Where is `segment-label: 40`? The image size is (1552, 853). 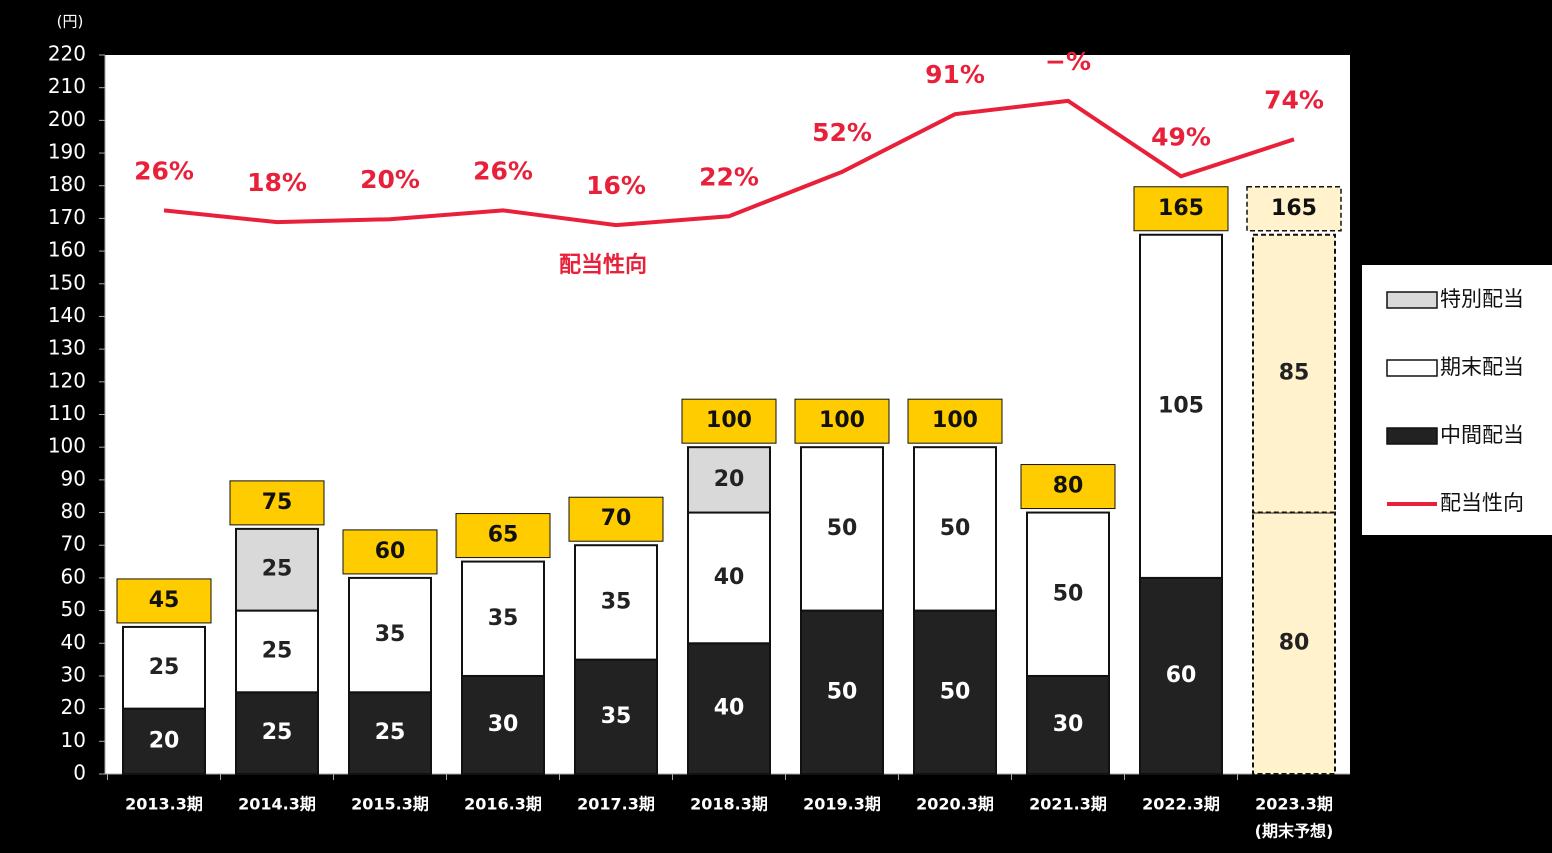 segment-label: 40 is located at coordinates (729, 708).